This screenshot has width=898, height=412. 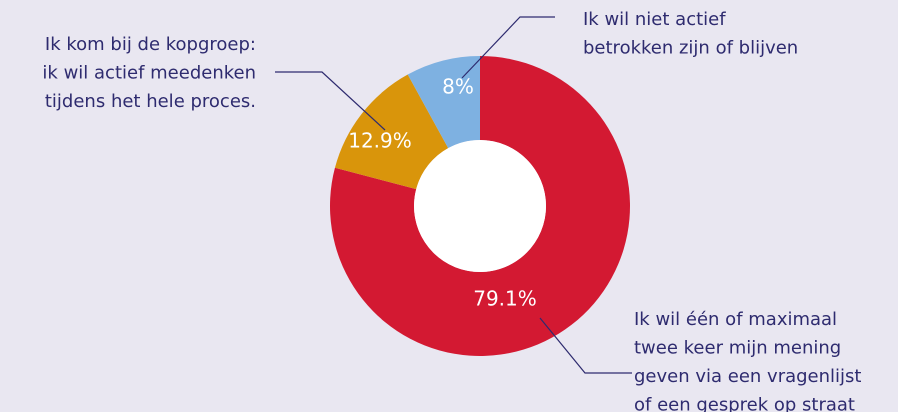 I want to click on category-label-line: Ik kom bij de kopgroep:, so click(x=150, y=44).